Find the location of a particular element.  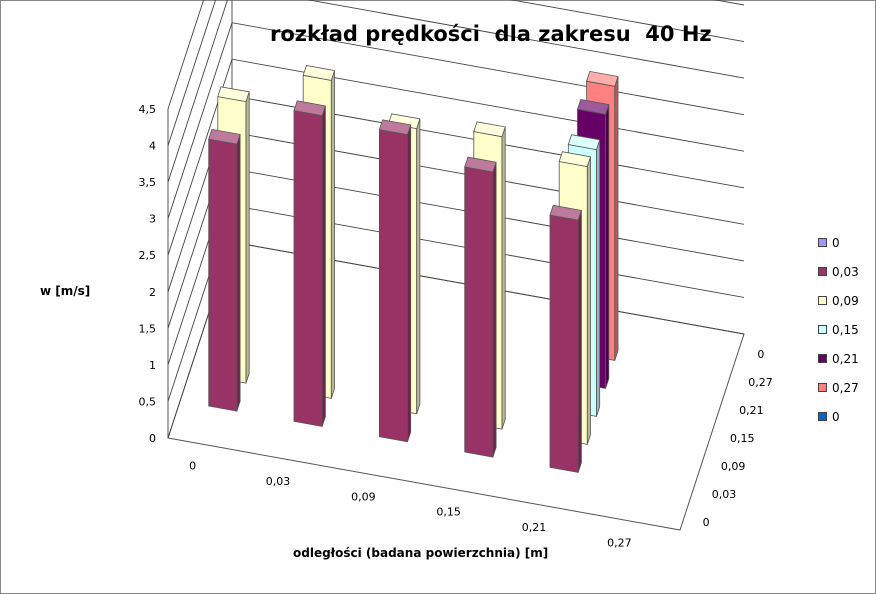

y-tick-label: 3,5 is located at coordinates (148, 182).